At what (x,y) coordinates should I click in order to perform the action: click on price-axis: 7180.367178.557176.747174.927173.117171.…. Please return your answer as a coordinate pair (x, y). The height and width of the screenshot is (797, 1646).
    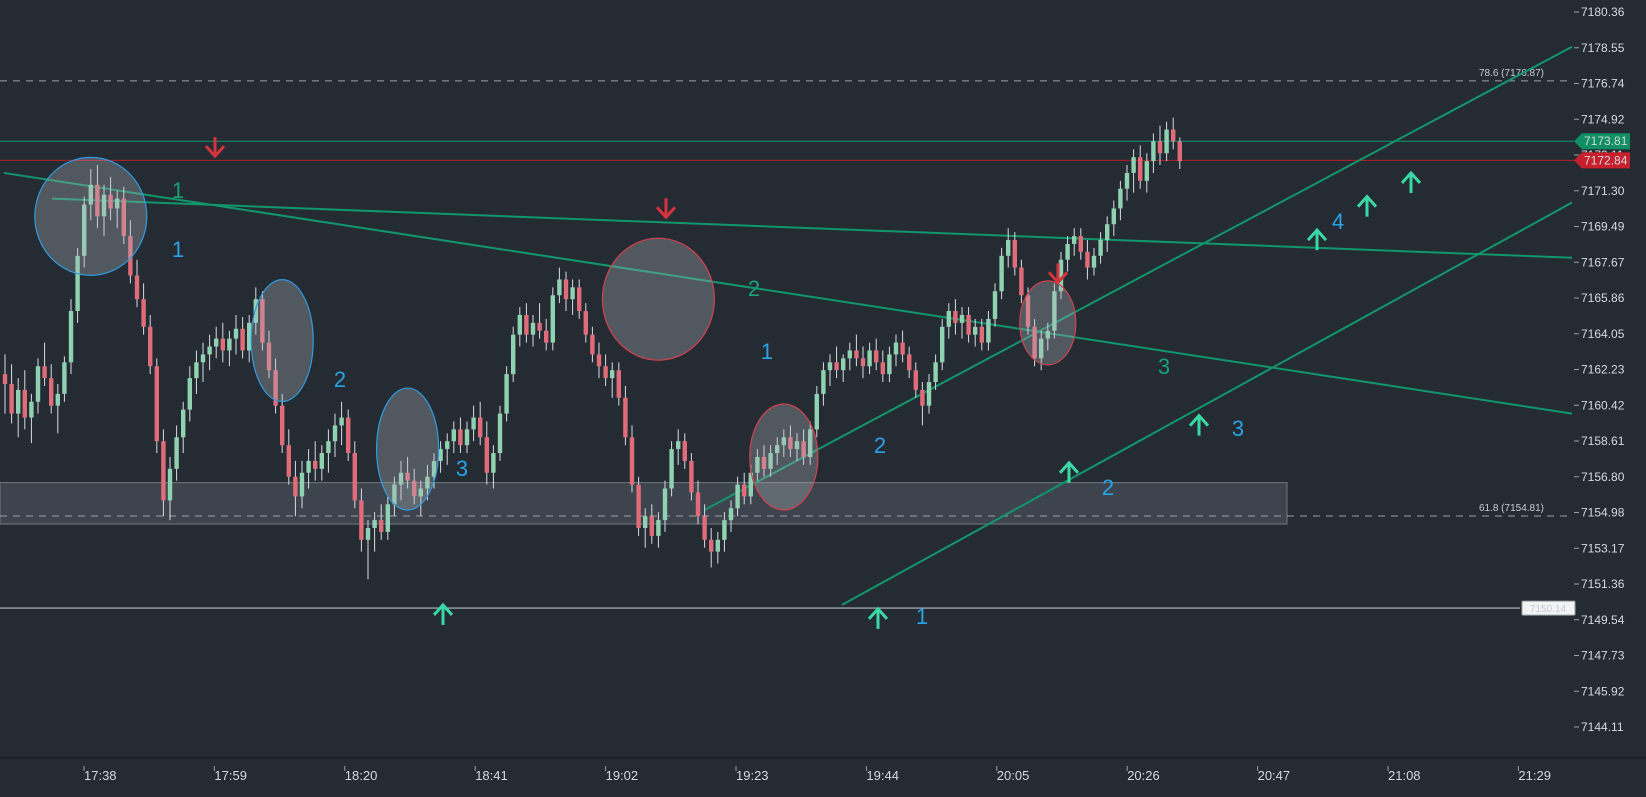
    Looking at the image, I should click on (1599, 369).